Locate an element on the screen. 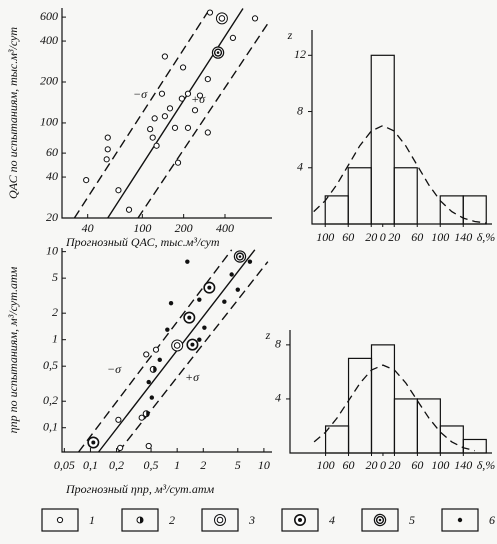 This screenshot has width=497, height=544. y-tick-label: 0,1 is located at coordinates (50, 426).